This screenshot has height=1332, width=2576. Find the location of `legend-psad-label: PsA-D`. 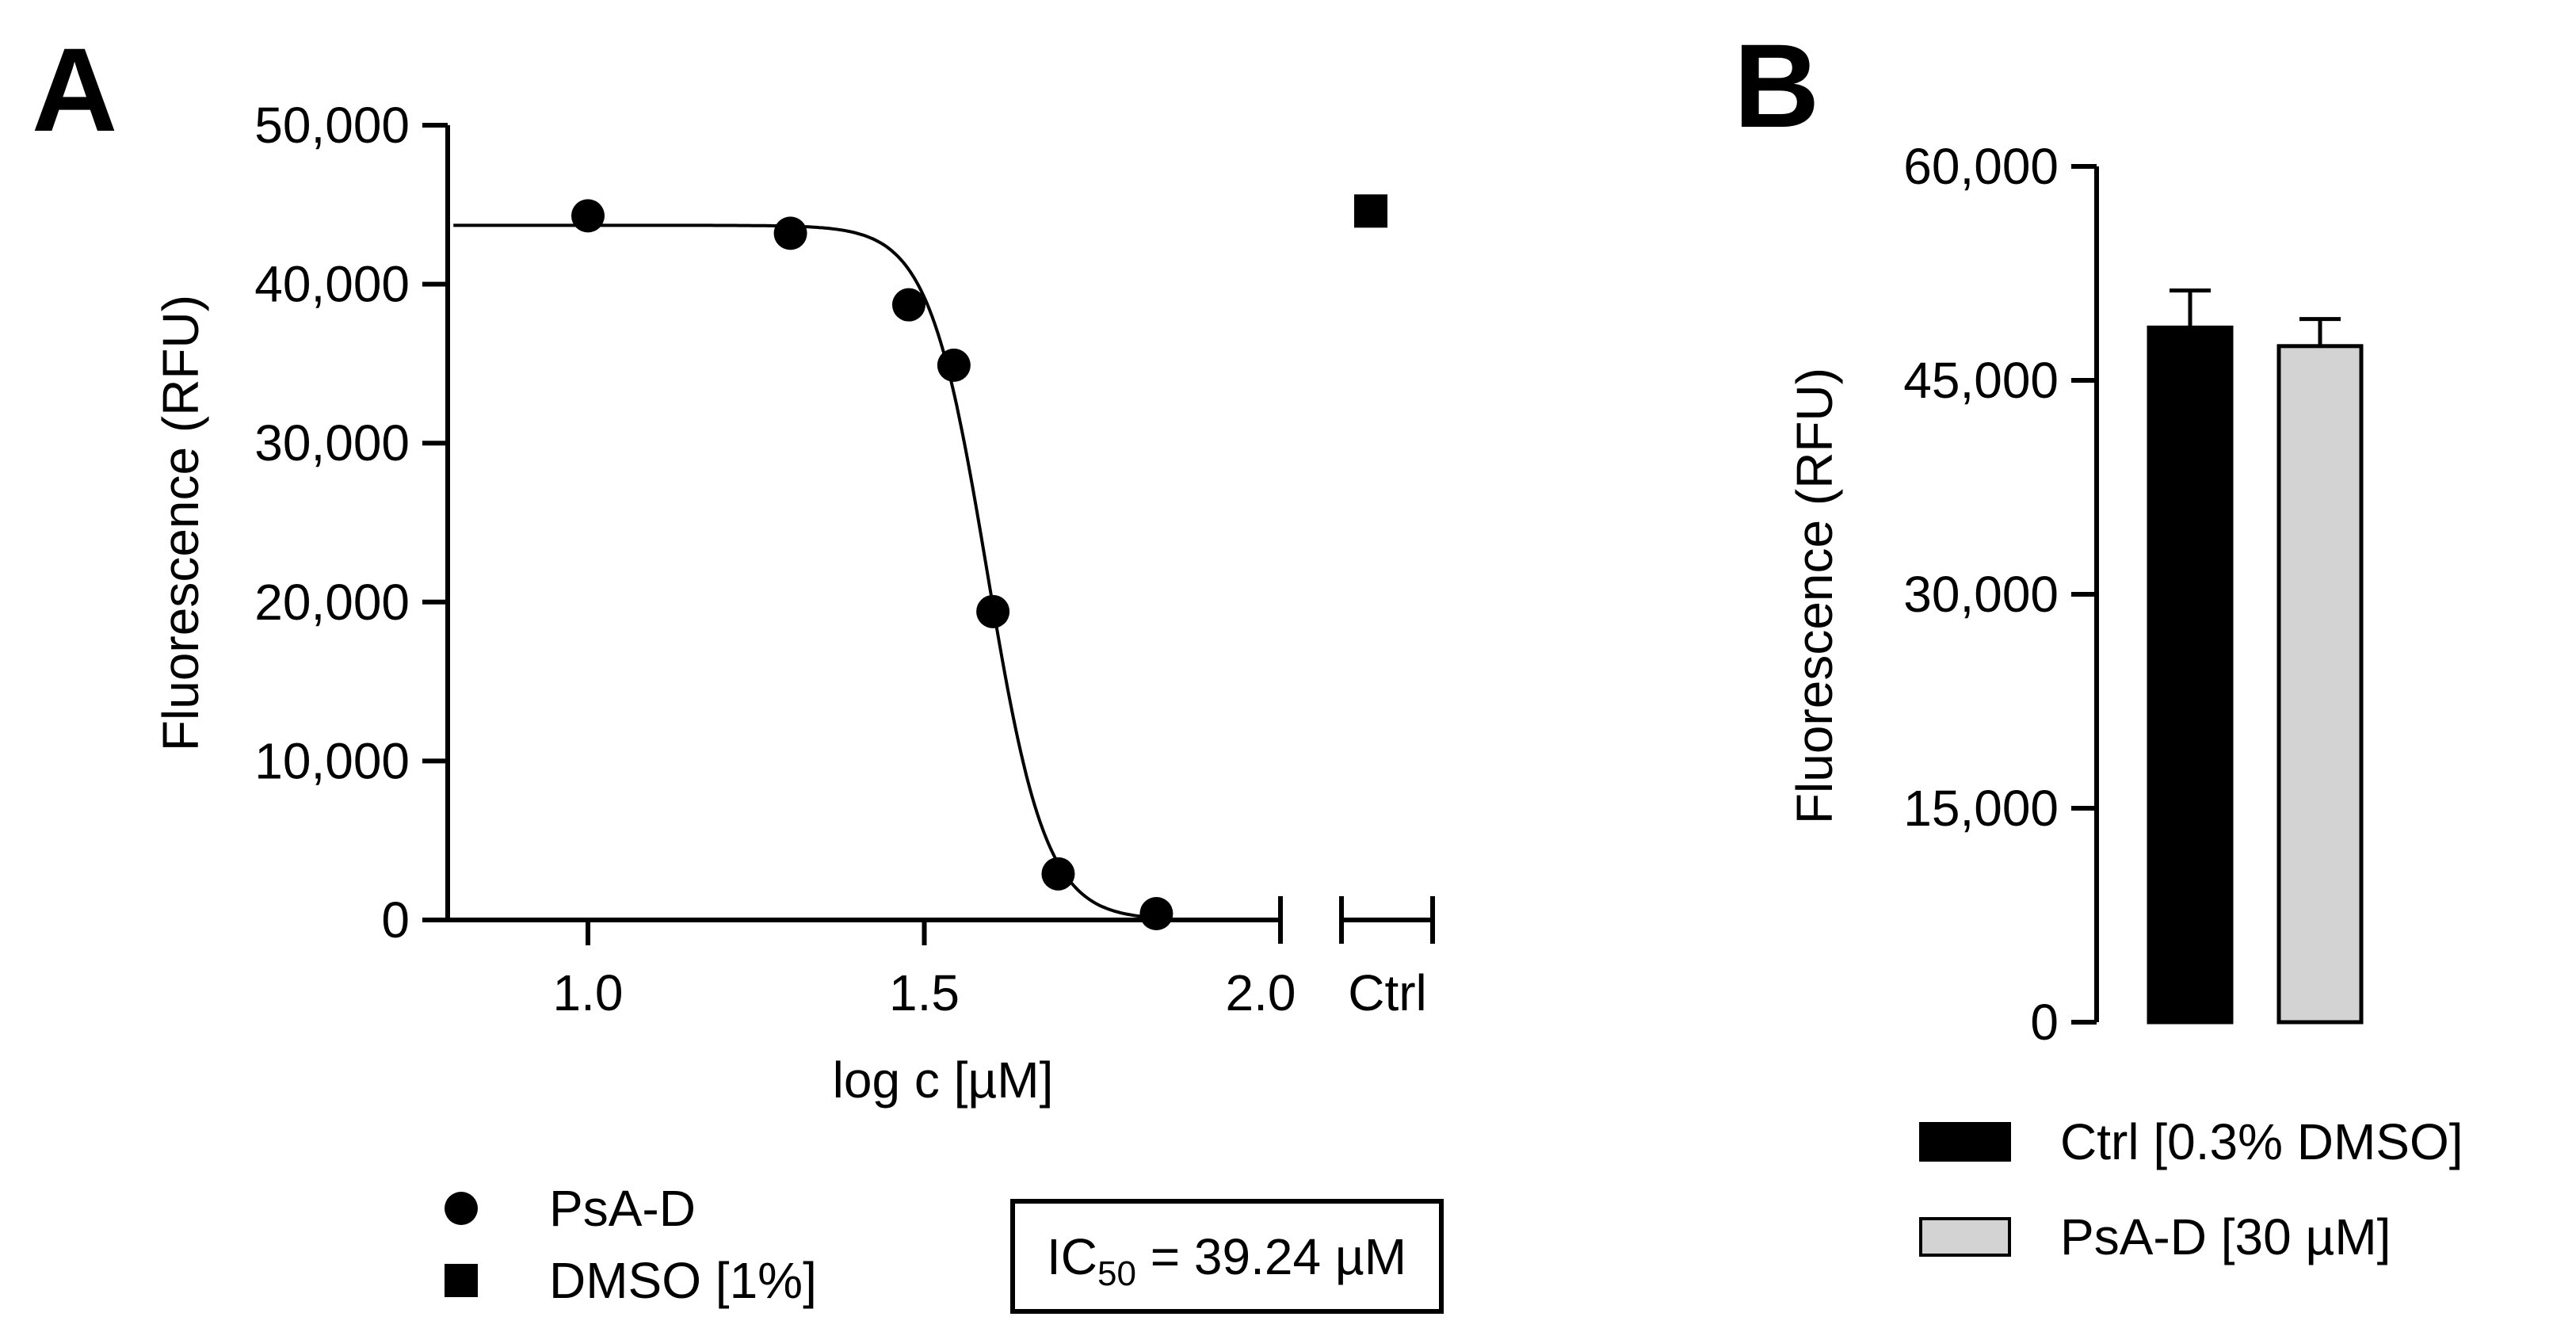

legend-psad-label: PsA-D is located at coordinates (622, 1208).